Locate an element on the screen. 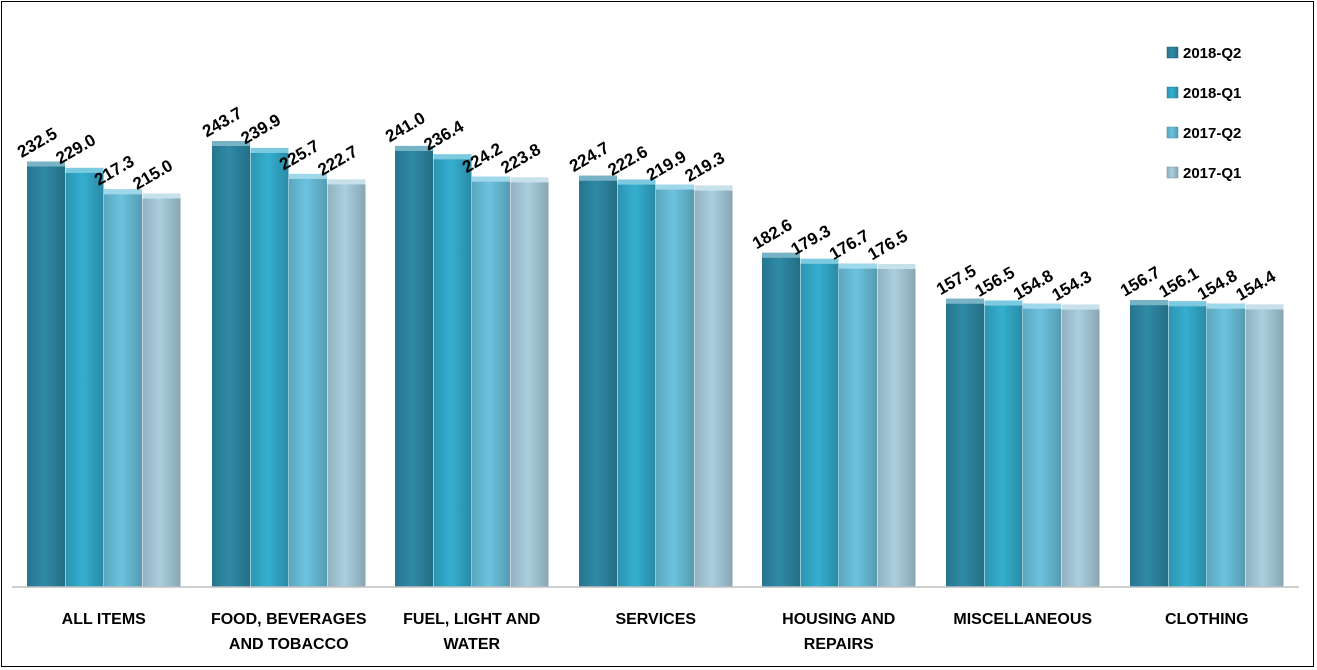 This screenshot has height=670, width=1317. data-label: 156.7 is located at coordinates (1140, 282).